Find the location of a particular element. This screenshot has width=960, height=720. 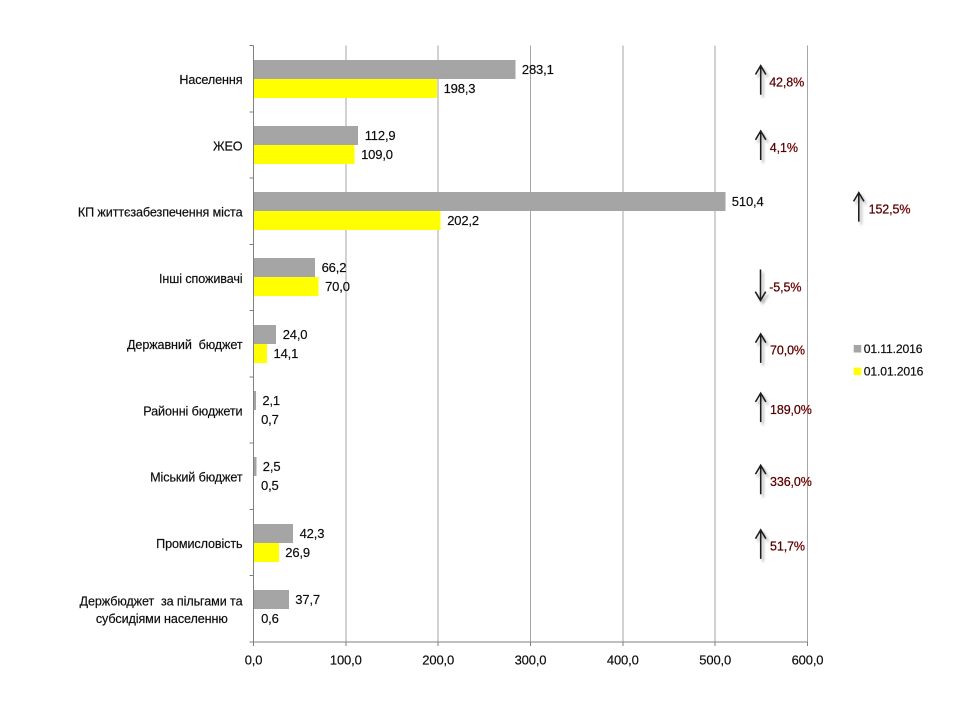

svg-text: 112,9 is located at coordinates (380, 135).